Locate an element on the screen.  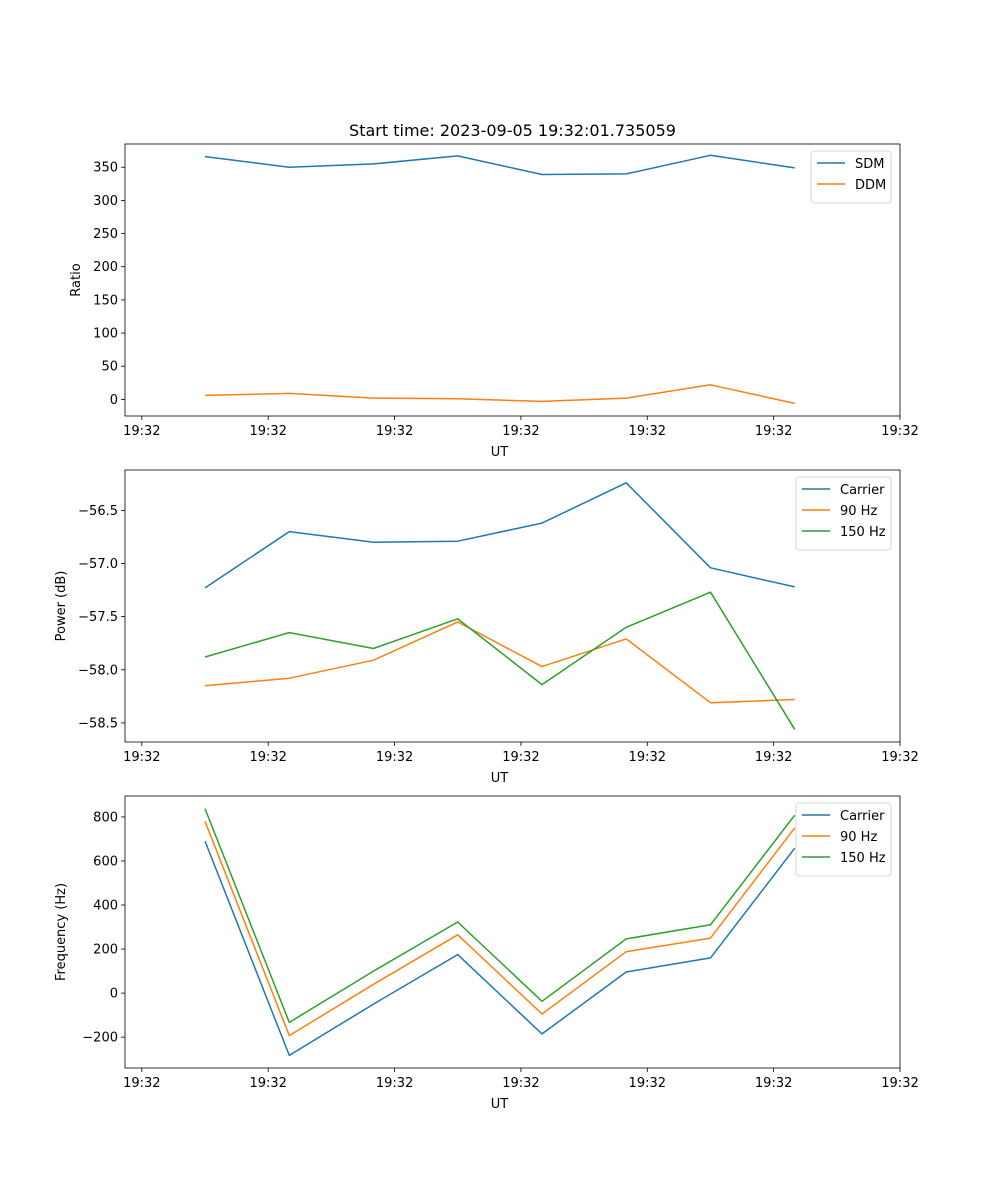
y-tick-label: 100 is located at coordinates (105, 334).